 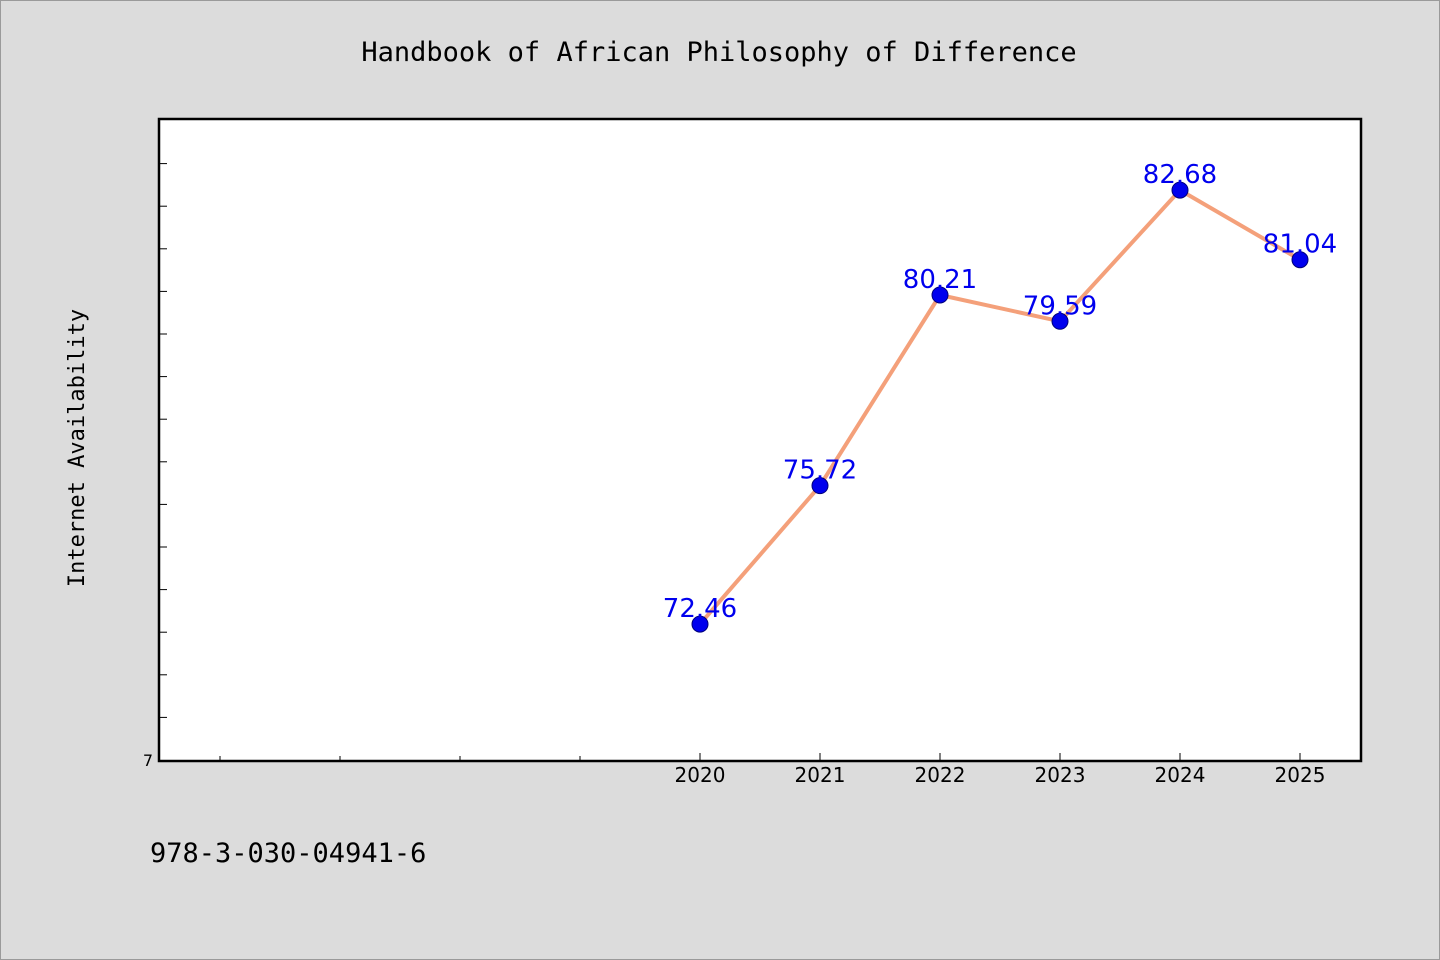 What do you see at coordinates (940, 775) in the screenshot?
I see `x-tick-label: 2022` at bounding box center [940, 775].